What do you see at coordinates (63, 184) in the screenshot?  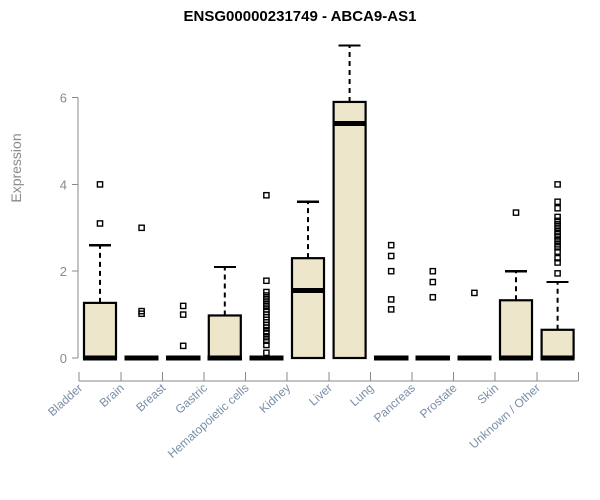 I see `y-axis-tick-label: 4` at bounding box center [63, 184].